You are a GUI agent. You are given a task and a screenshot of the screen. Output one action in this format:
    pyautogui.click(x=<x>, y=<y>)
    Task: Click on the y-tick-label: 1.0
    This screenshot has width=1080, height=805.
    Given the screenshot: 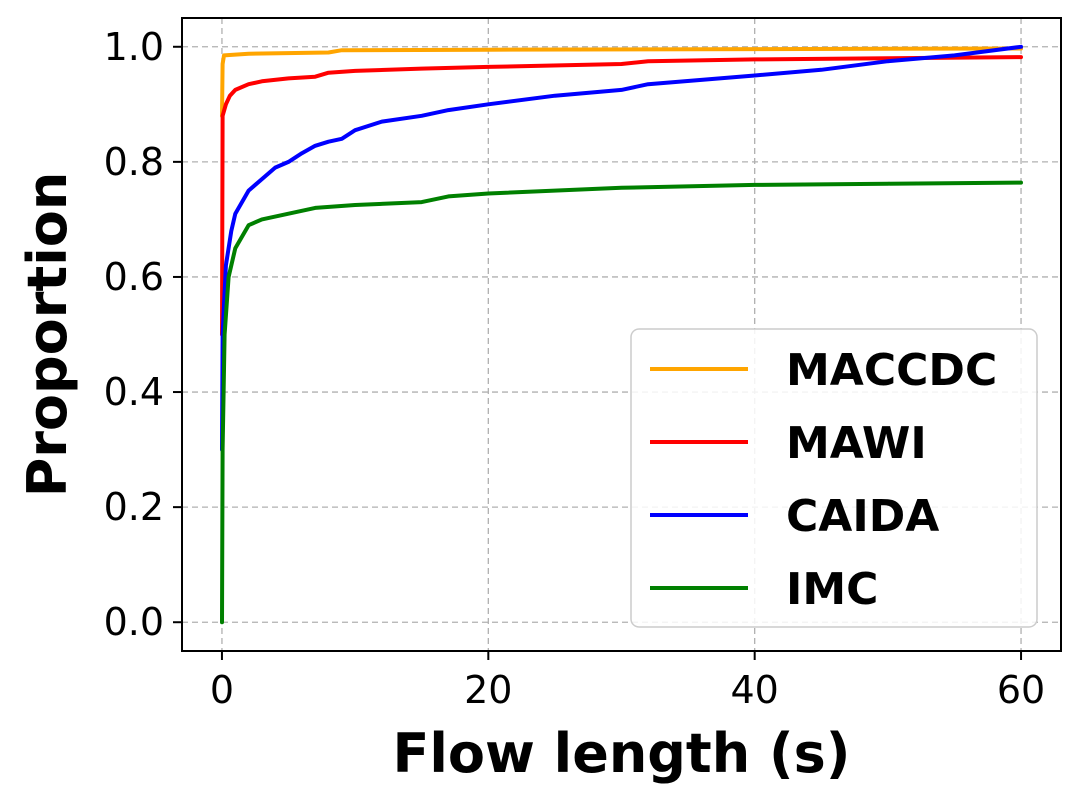 What is the action you would take?
    pyautogui.click(x=134, y=47)
    